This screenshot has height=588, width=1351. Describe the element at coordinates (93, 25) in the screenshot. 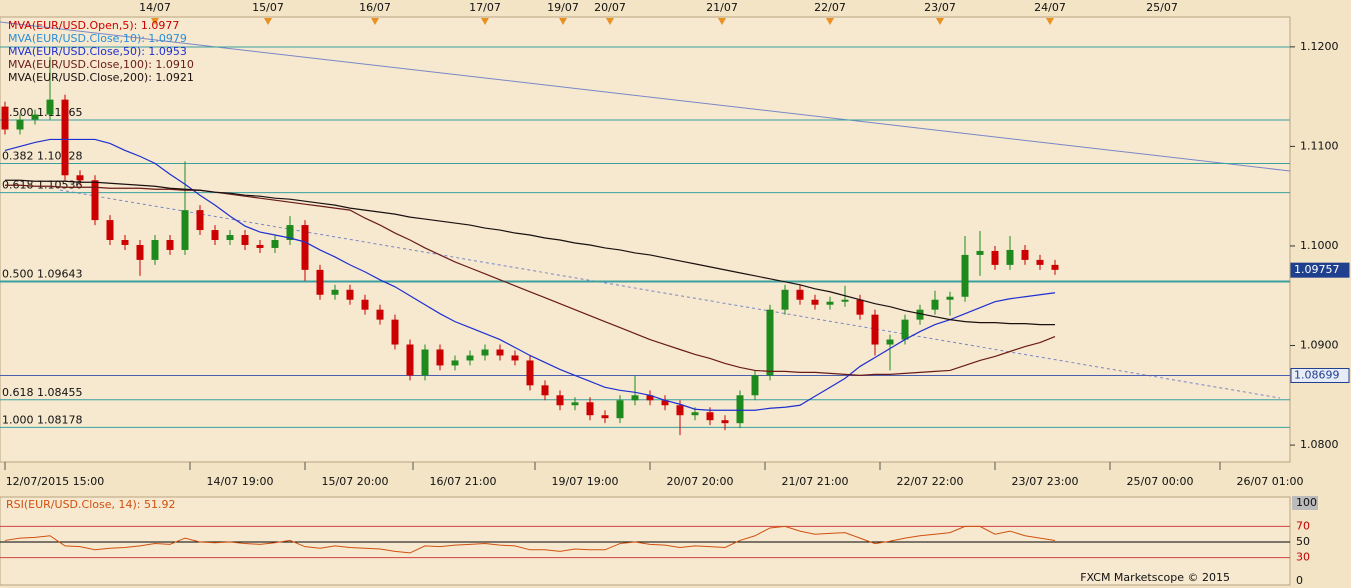

I see `legend-entry: MVA(EUR/USD.Open,5): 1.0977` at that location.